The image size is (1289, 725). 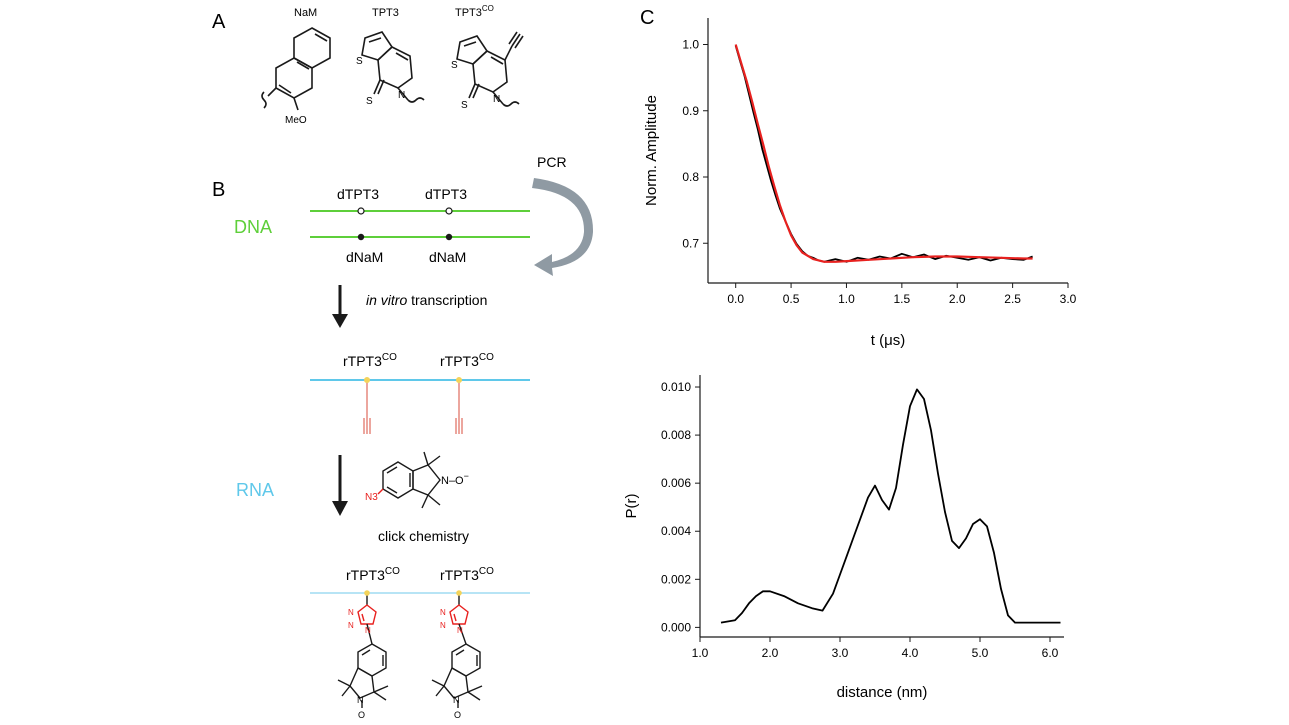 What do you see at coordinates (365, 575) in the screenshot?
I see `rtpt3co-final-label-1-base: rTPT3` at bounding box center [365, 575].